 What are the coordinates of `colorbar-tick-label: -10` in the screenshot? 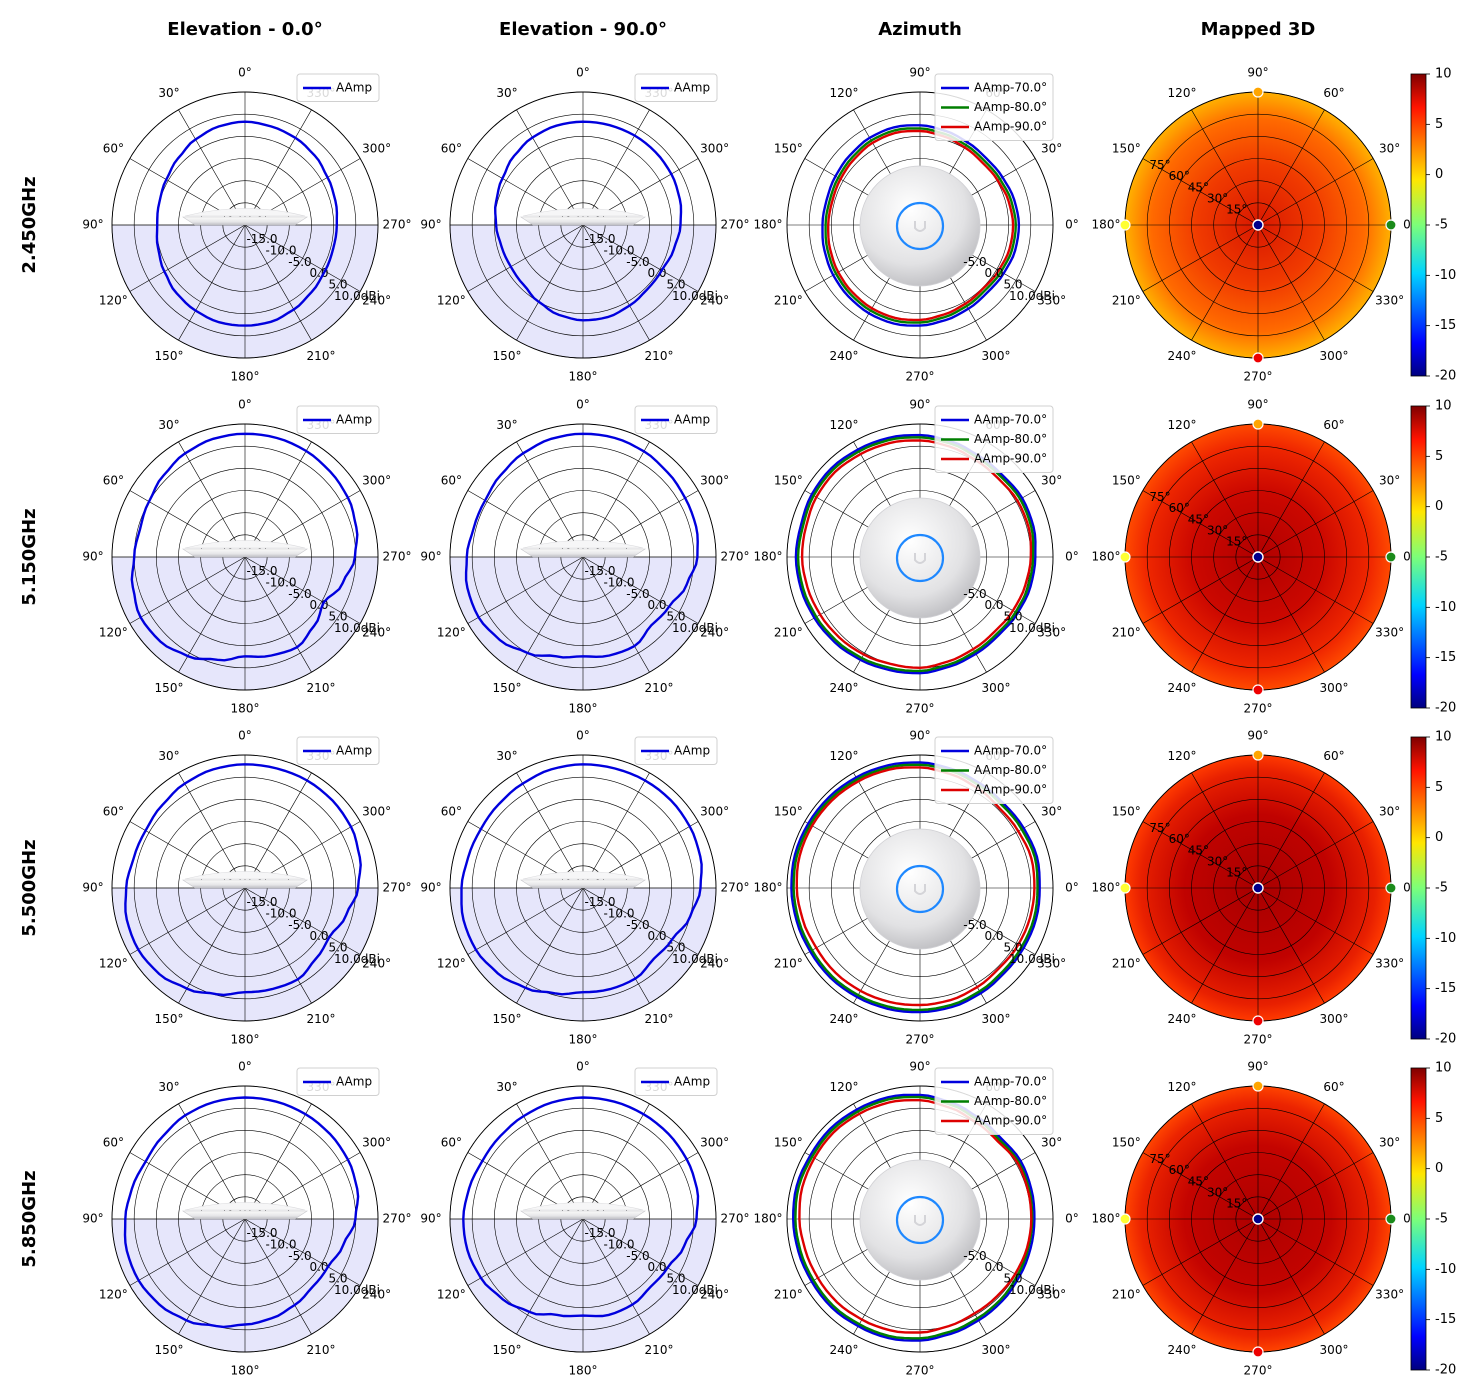 It's located at (1445, 938).